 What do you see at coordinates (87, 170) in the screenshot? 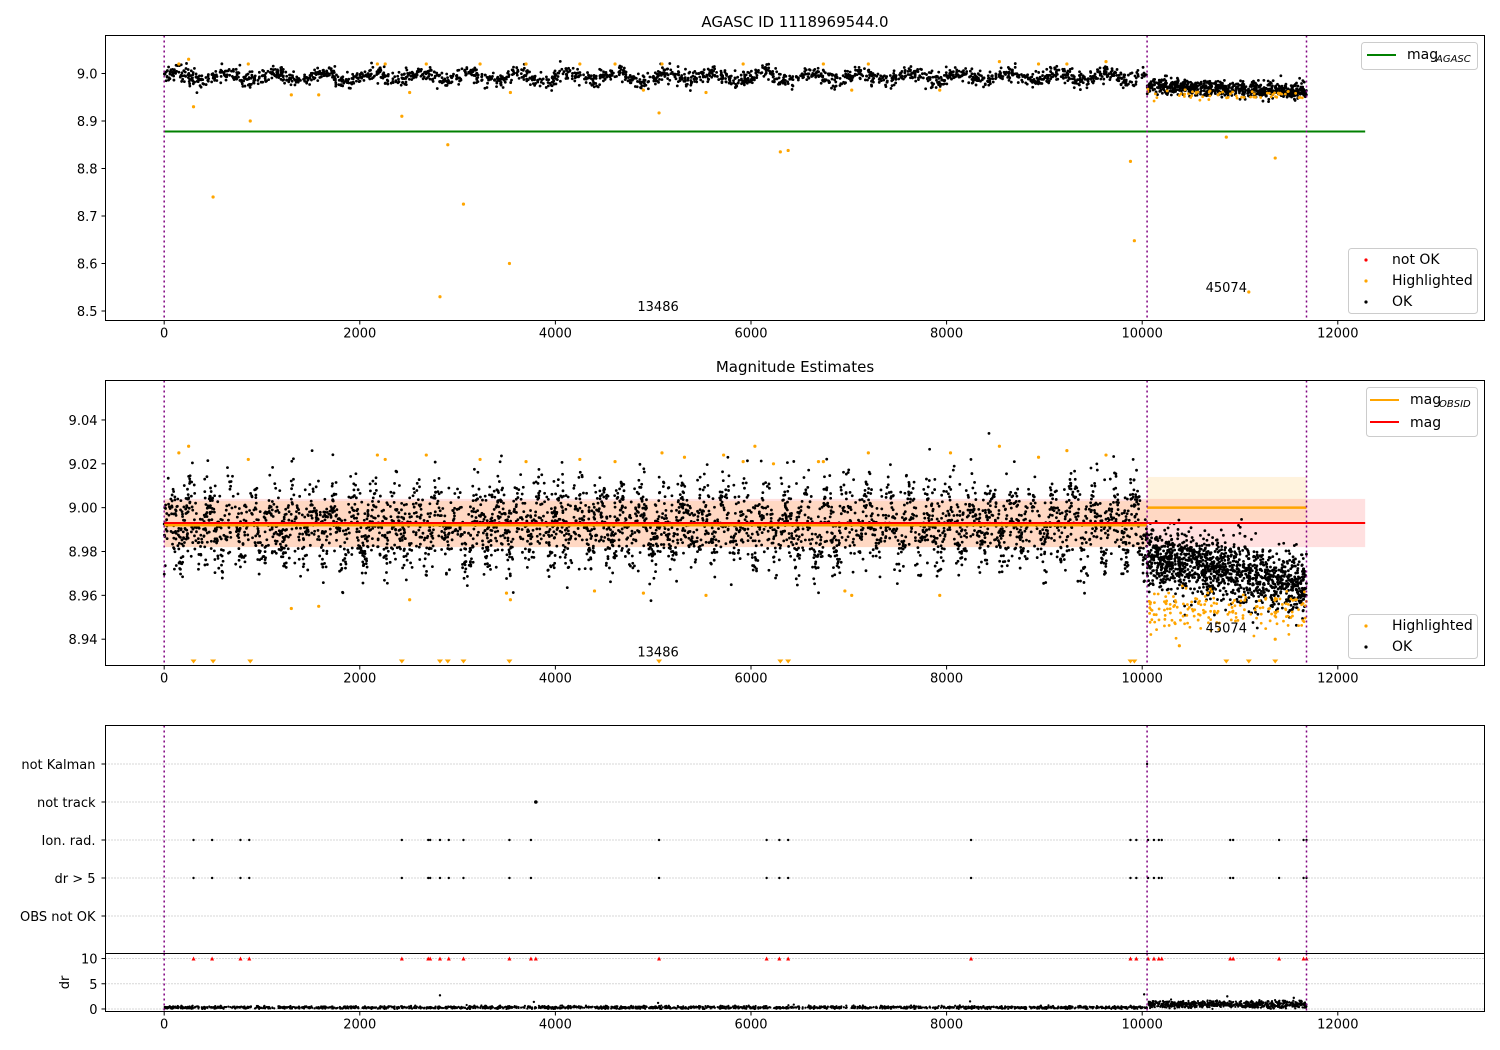
I see `y-tick-label: 8.8` at bounding box center [87, 170].